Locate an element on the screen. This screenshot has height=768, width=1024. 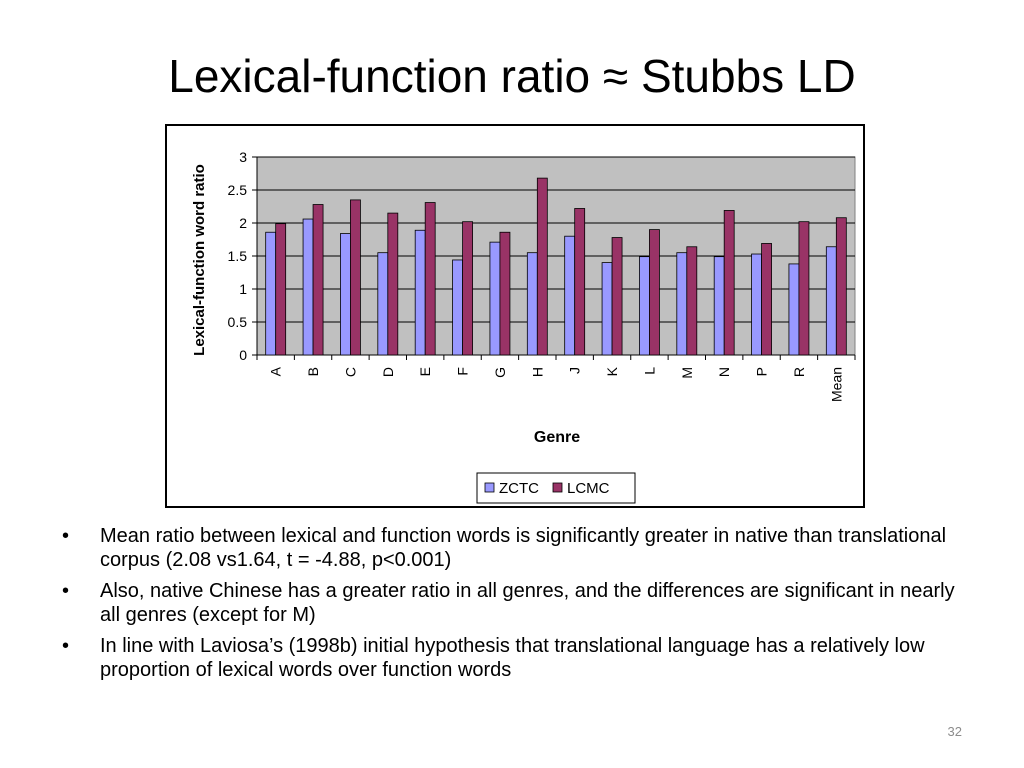
x-tick-label: J is located at coordinates (575, 370).